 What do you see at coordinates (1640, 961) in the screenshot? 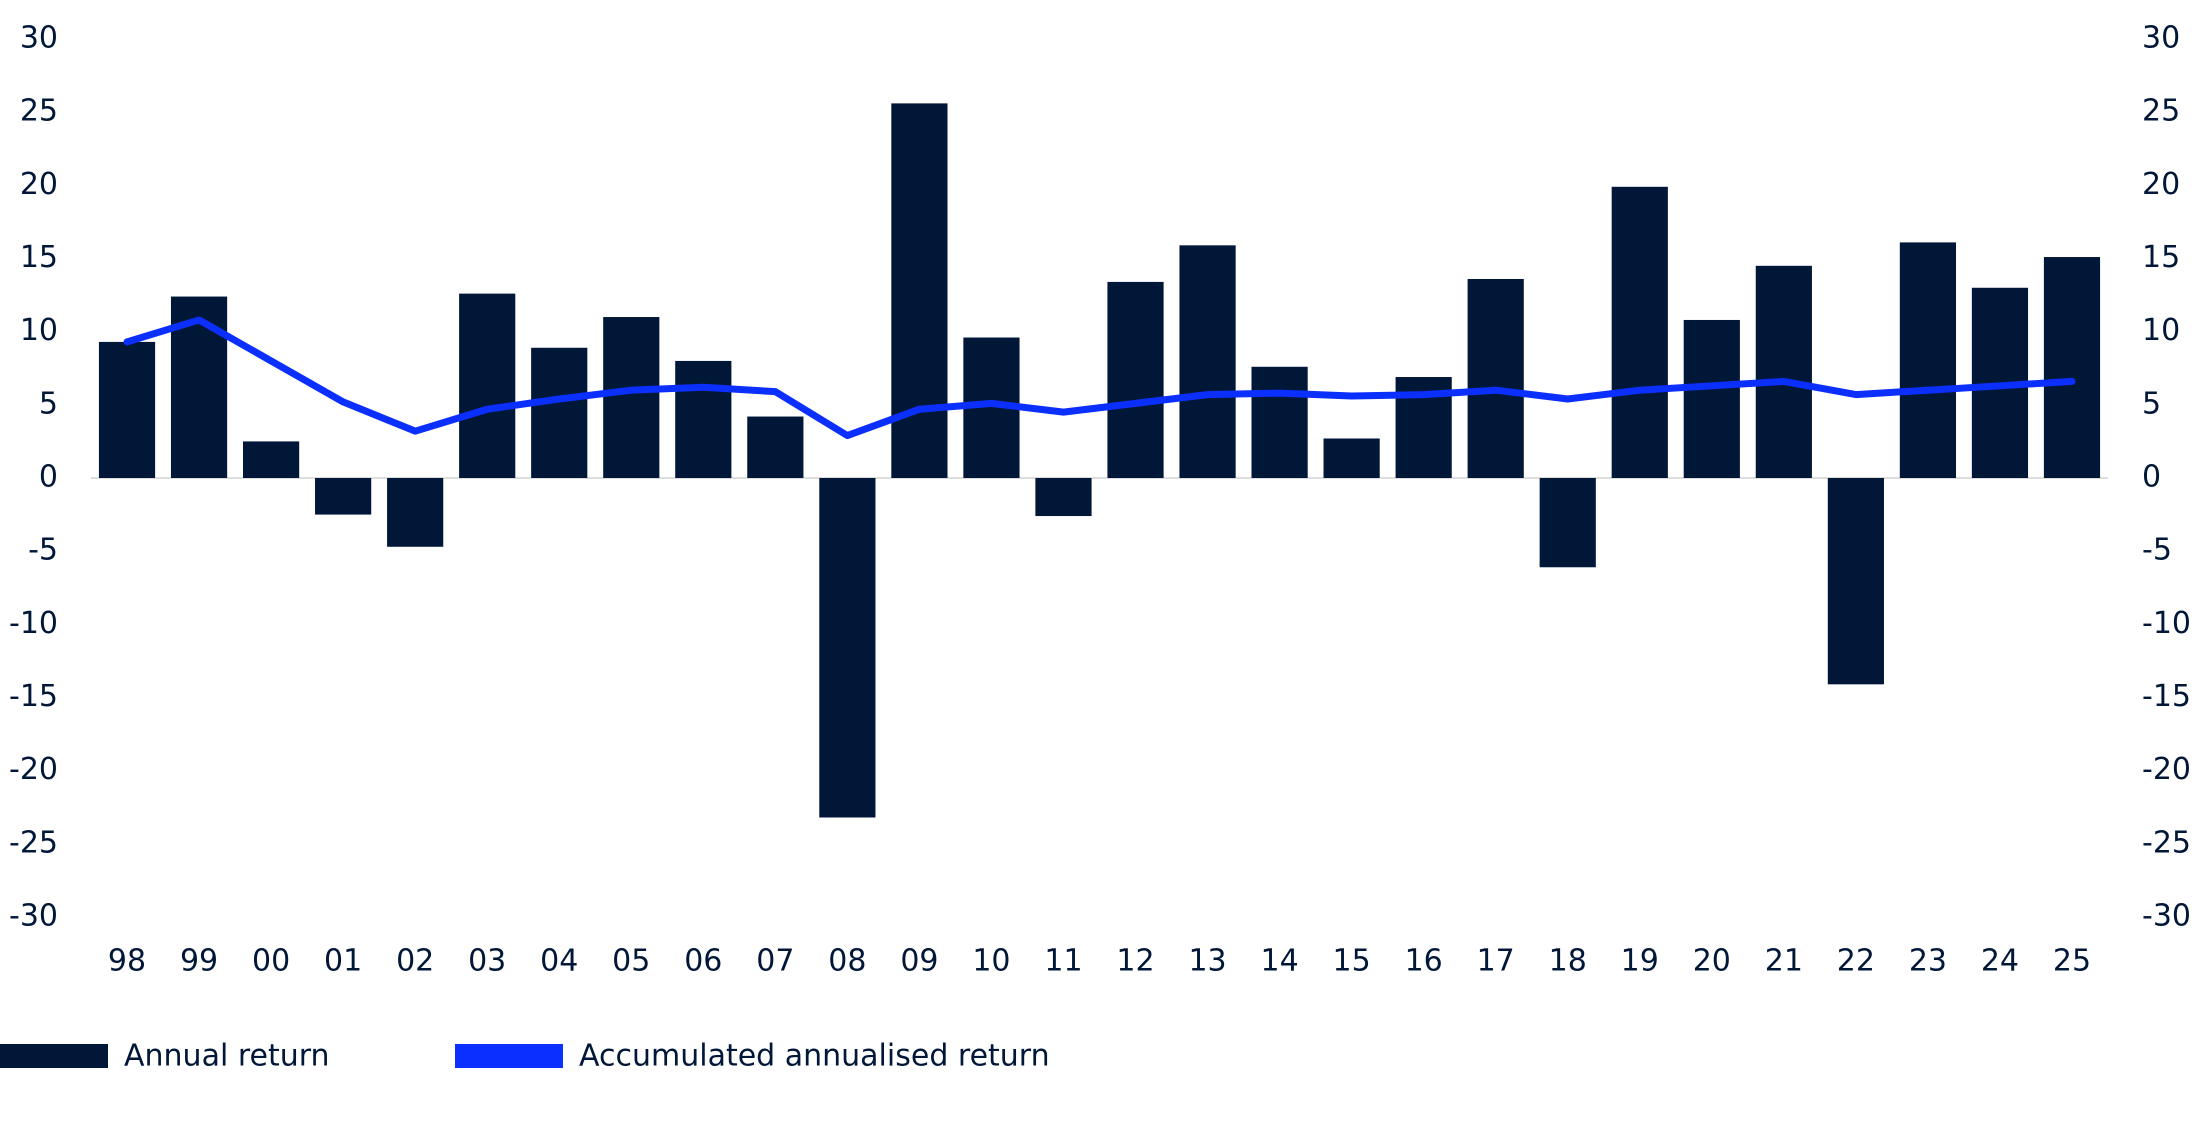
I see `x-tick-label: 19` at bounding box center [1640, 961].